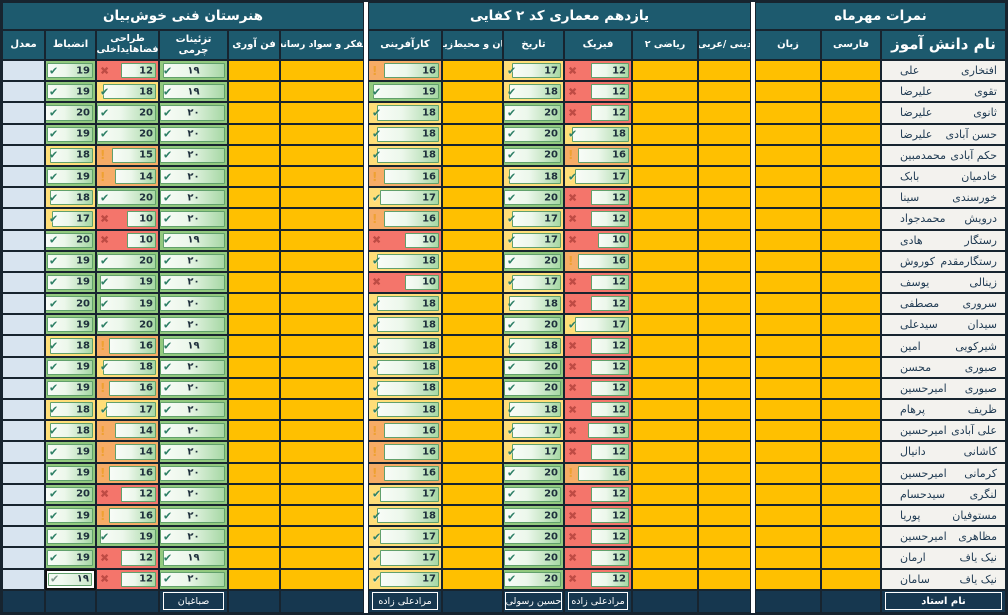 The width and height of the screenshot is (1008, 615). What do you see at coordinates (943, 537) in the screenshot?
I see `student-name-cell: مظاهری امیرحسین` at bounding box center [943, 537].